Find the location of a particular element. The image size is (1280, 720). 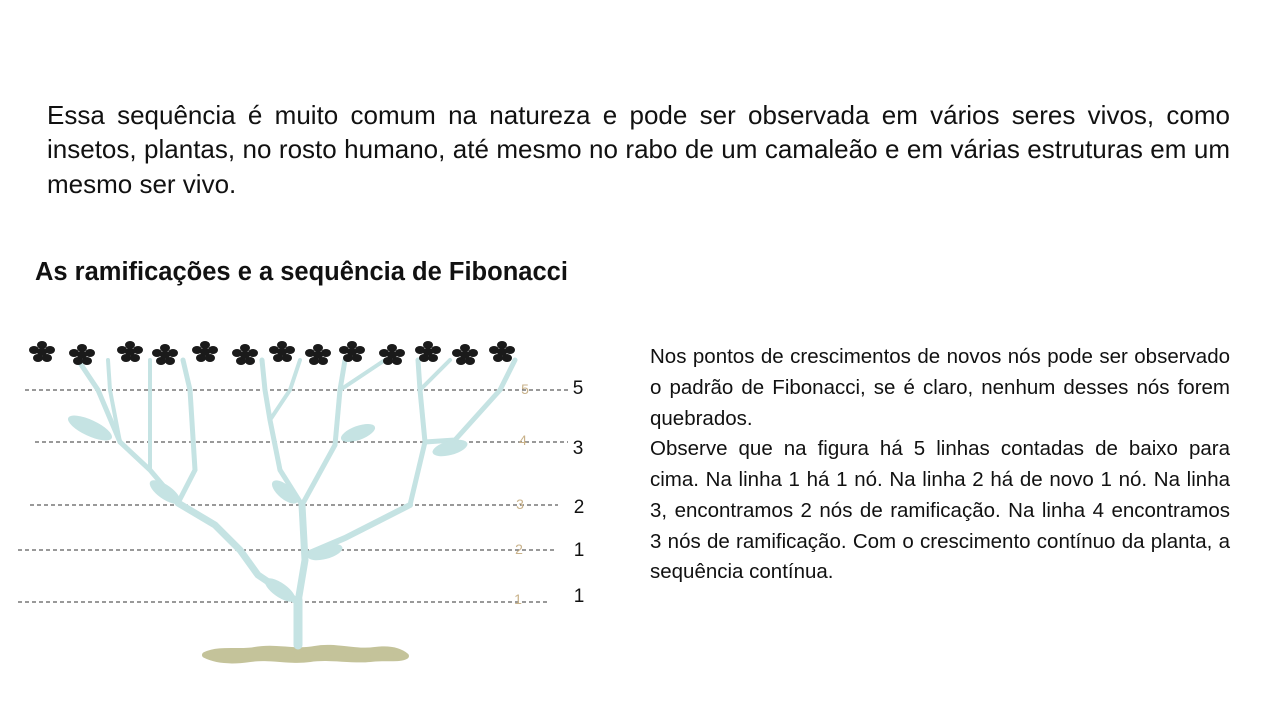

node-count-line-4: 3 is located at coordinates (578, 448).